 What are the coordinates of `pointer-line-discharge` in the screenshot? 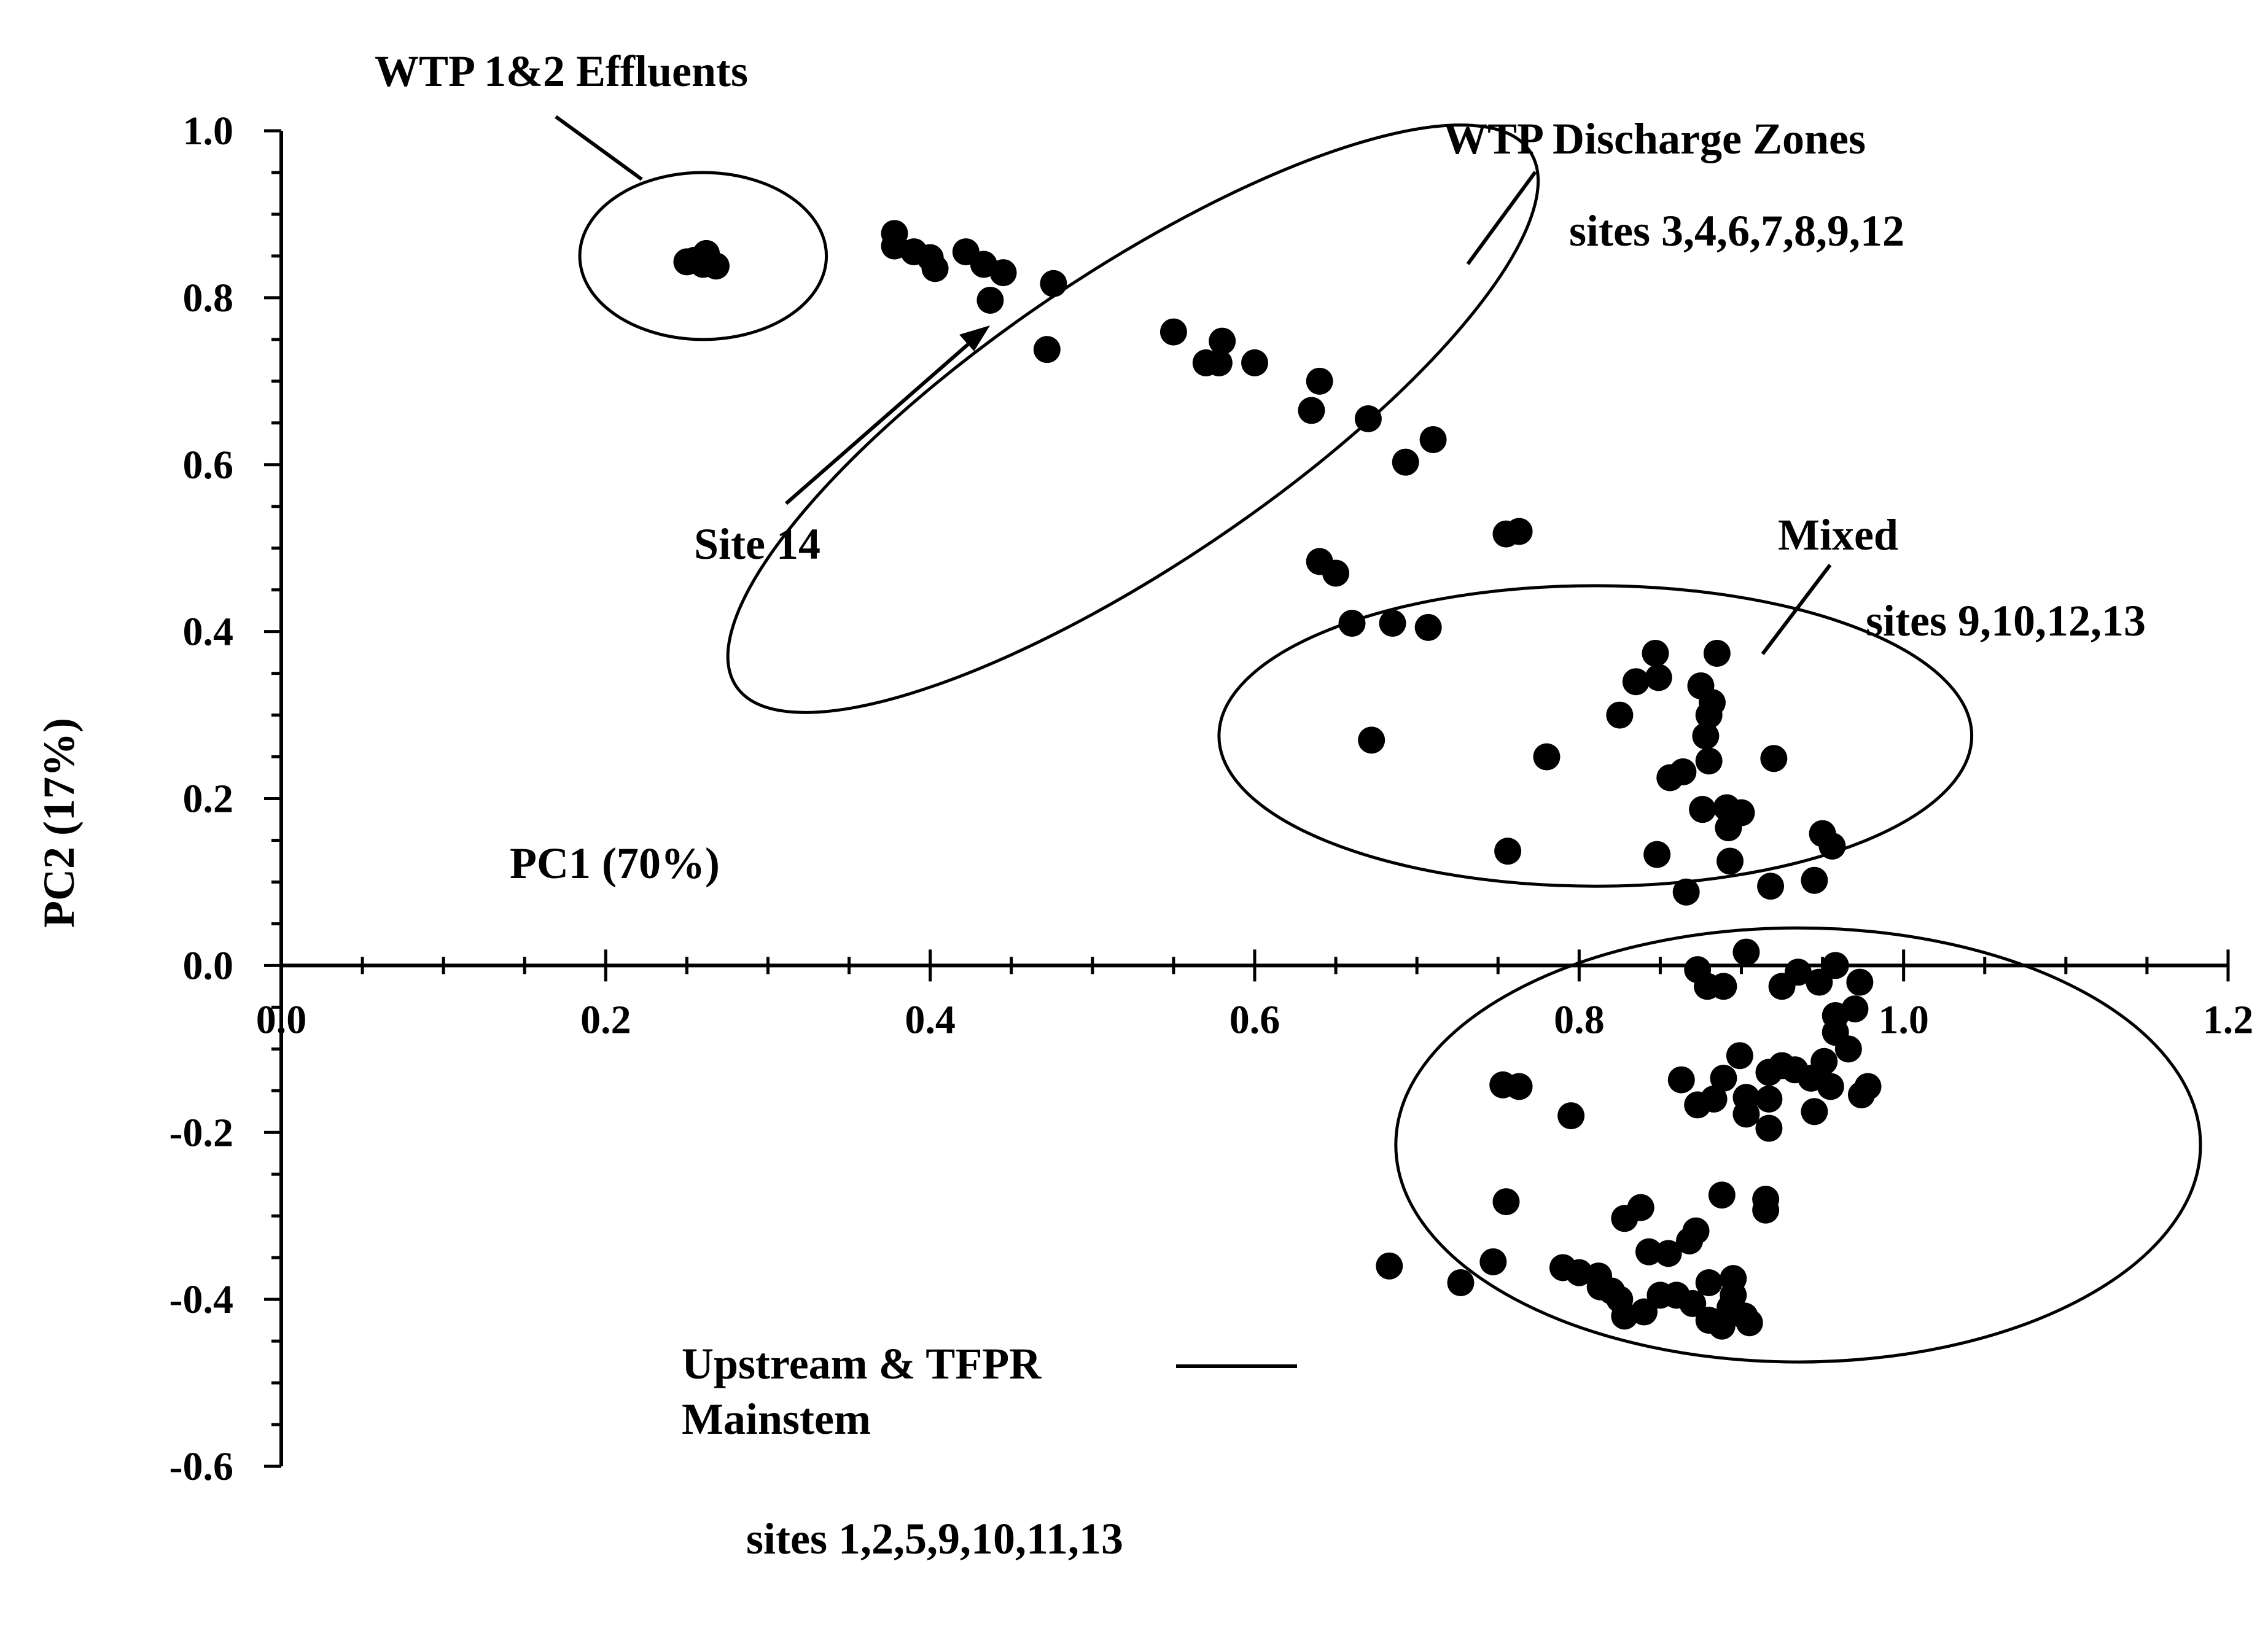 It's located at (1501, 218).